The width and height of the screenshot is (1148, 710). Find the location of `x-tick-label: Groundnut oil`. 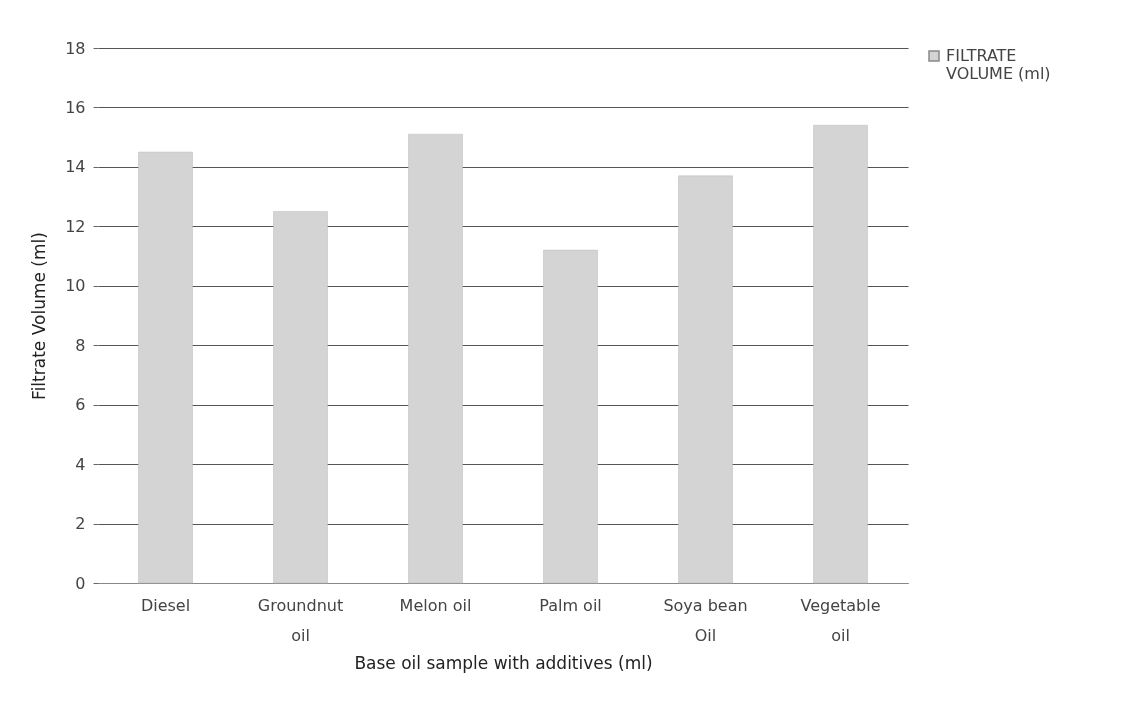

x-tick-label: Groundnut oil is located at coordinates (300, 620).